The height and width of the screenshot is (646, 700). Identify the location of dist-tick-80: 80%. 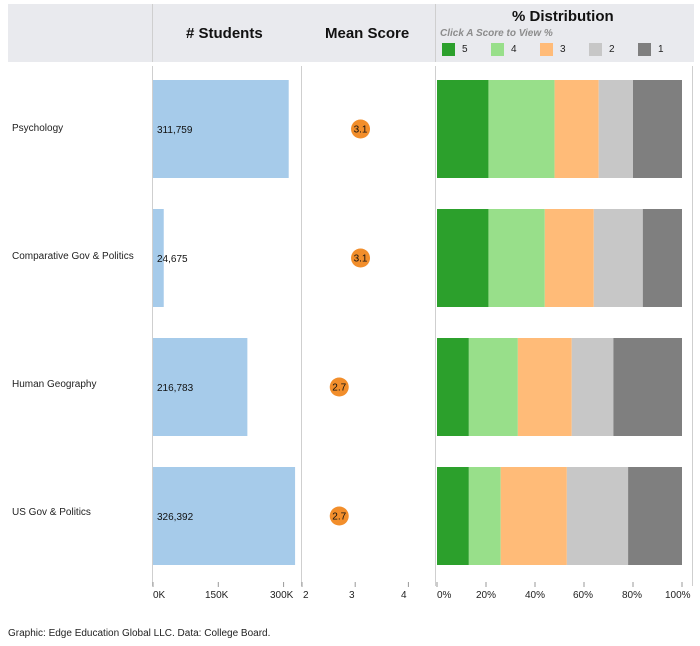
(632, 595).